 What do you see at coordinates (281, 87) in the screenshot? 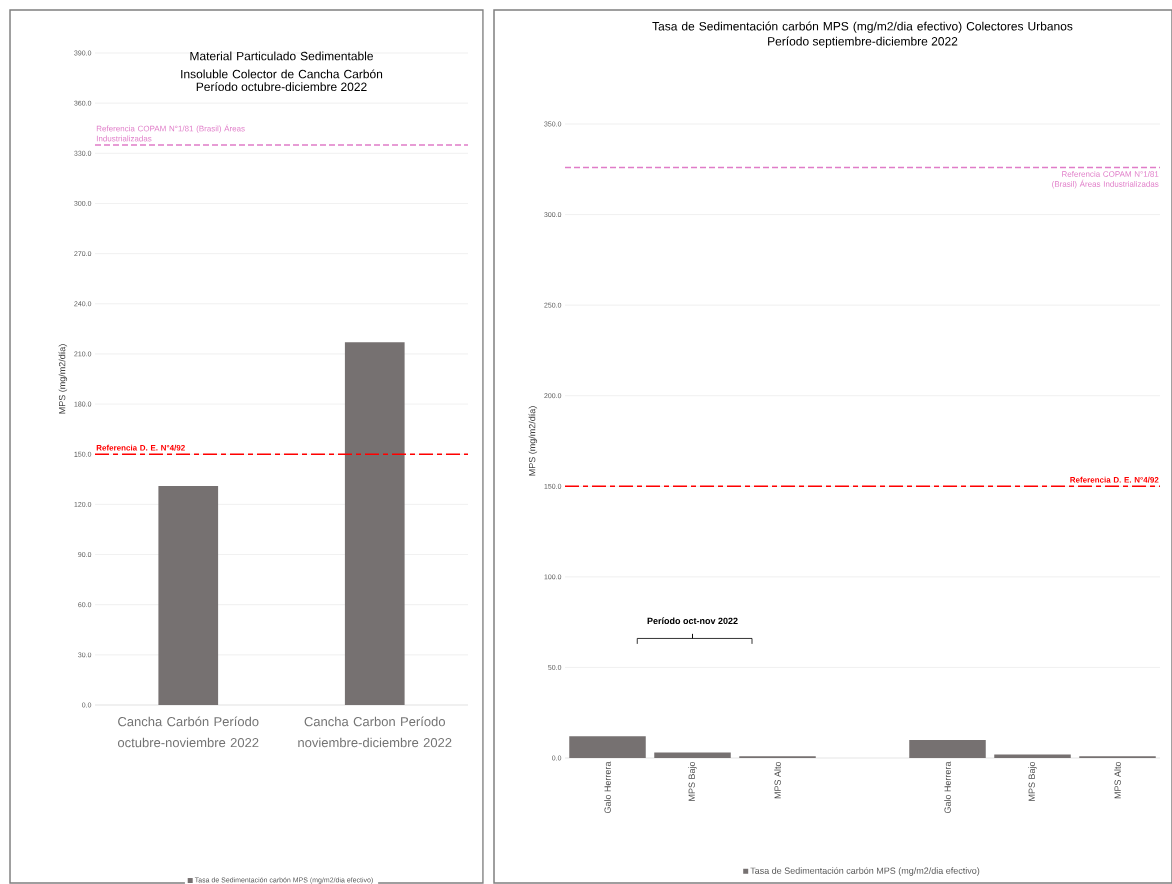
I see `text: Período octubre-diciembre 2022` at bounding box center [281, 87].